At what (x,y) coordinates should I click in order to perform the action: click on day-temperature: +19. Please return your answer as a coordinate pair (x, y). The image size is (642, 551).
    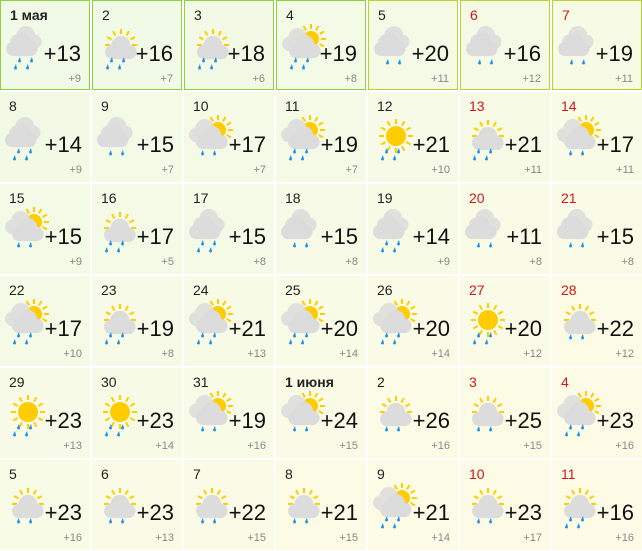
    Looking at the image, I should click on (155, 328).